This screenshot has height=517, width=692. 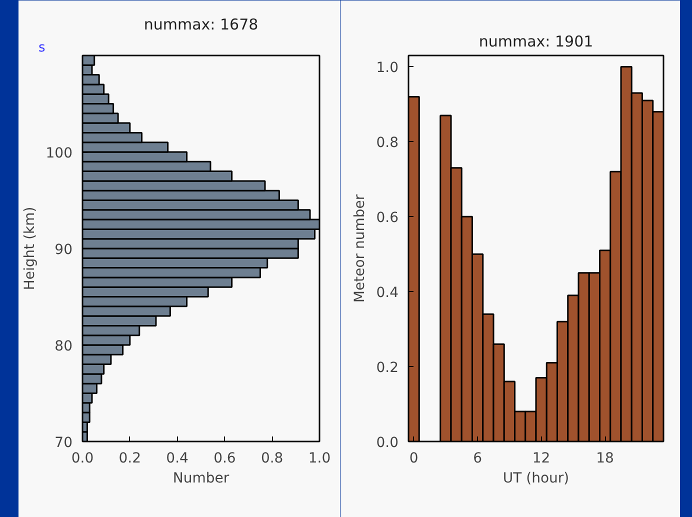 I want to click on x-tick-label: 0.6, so click(x=225, y=458).